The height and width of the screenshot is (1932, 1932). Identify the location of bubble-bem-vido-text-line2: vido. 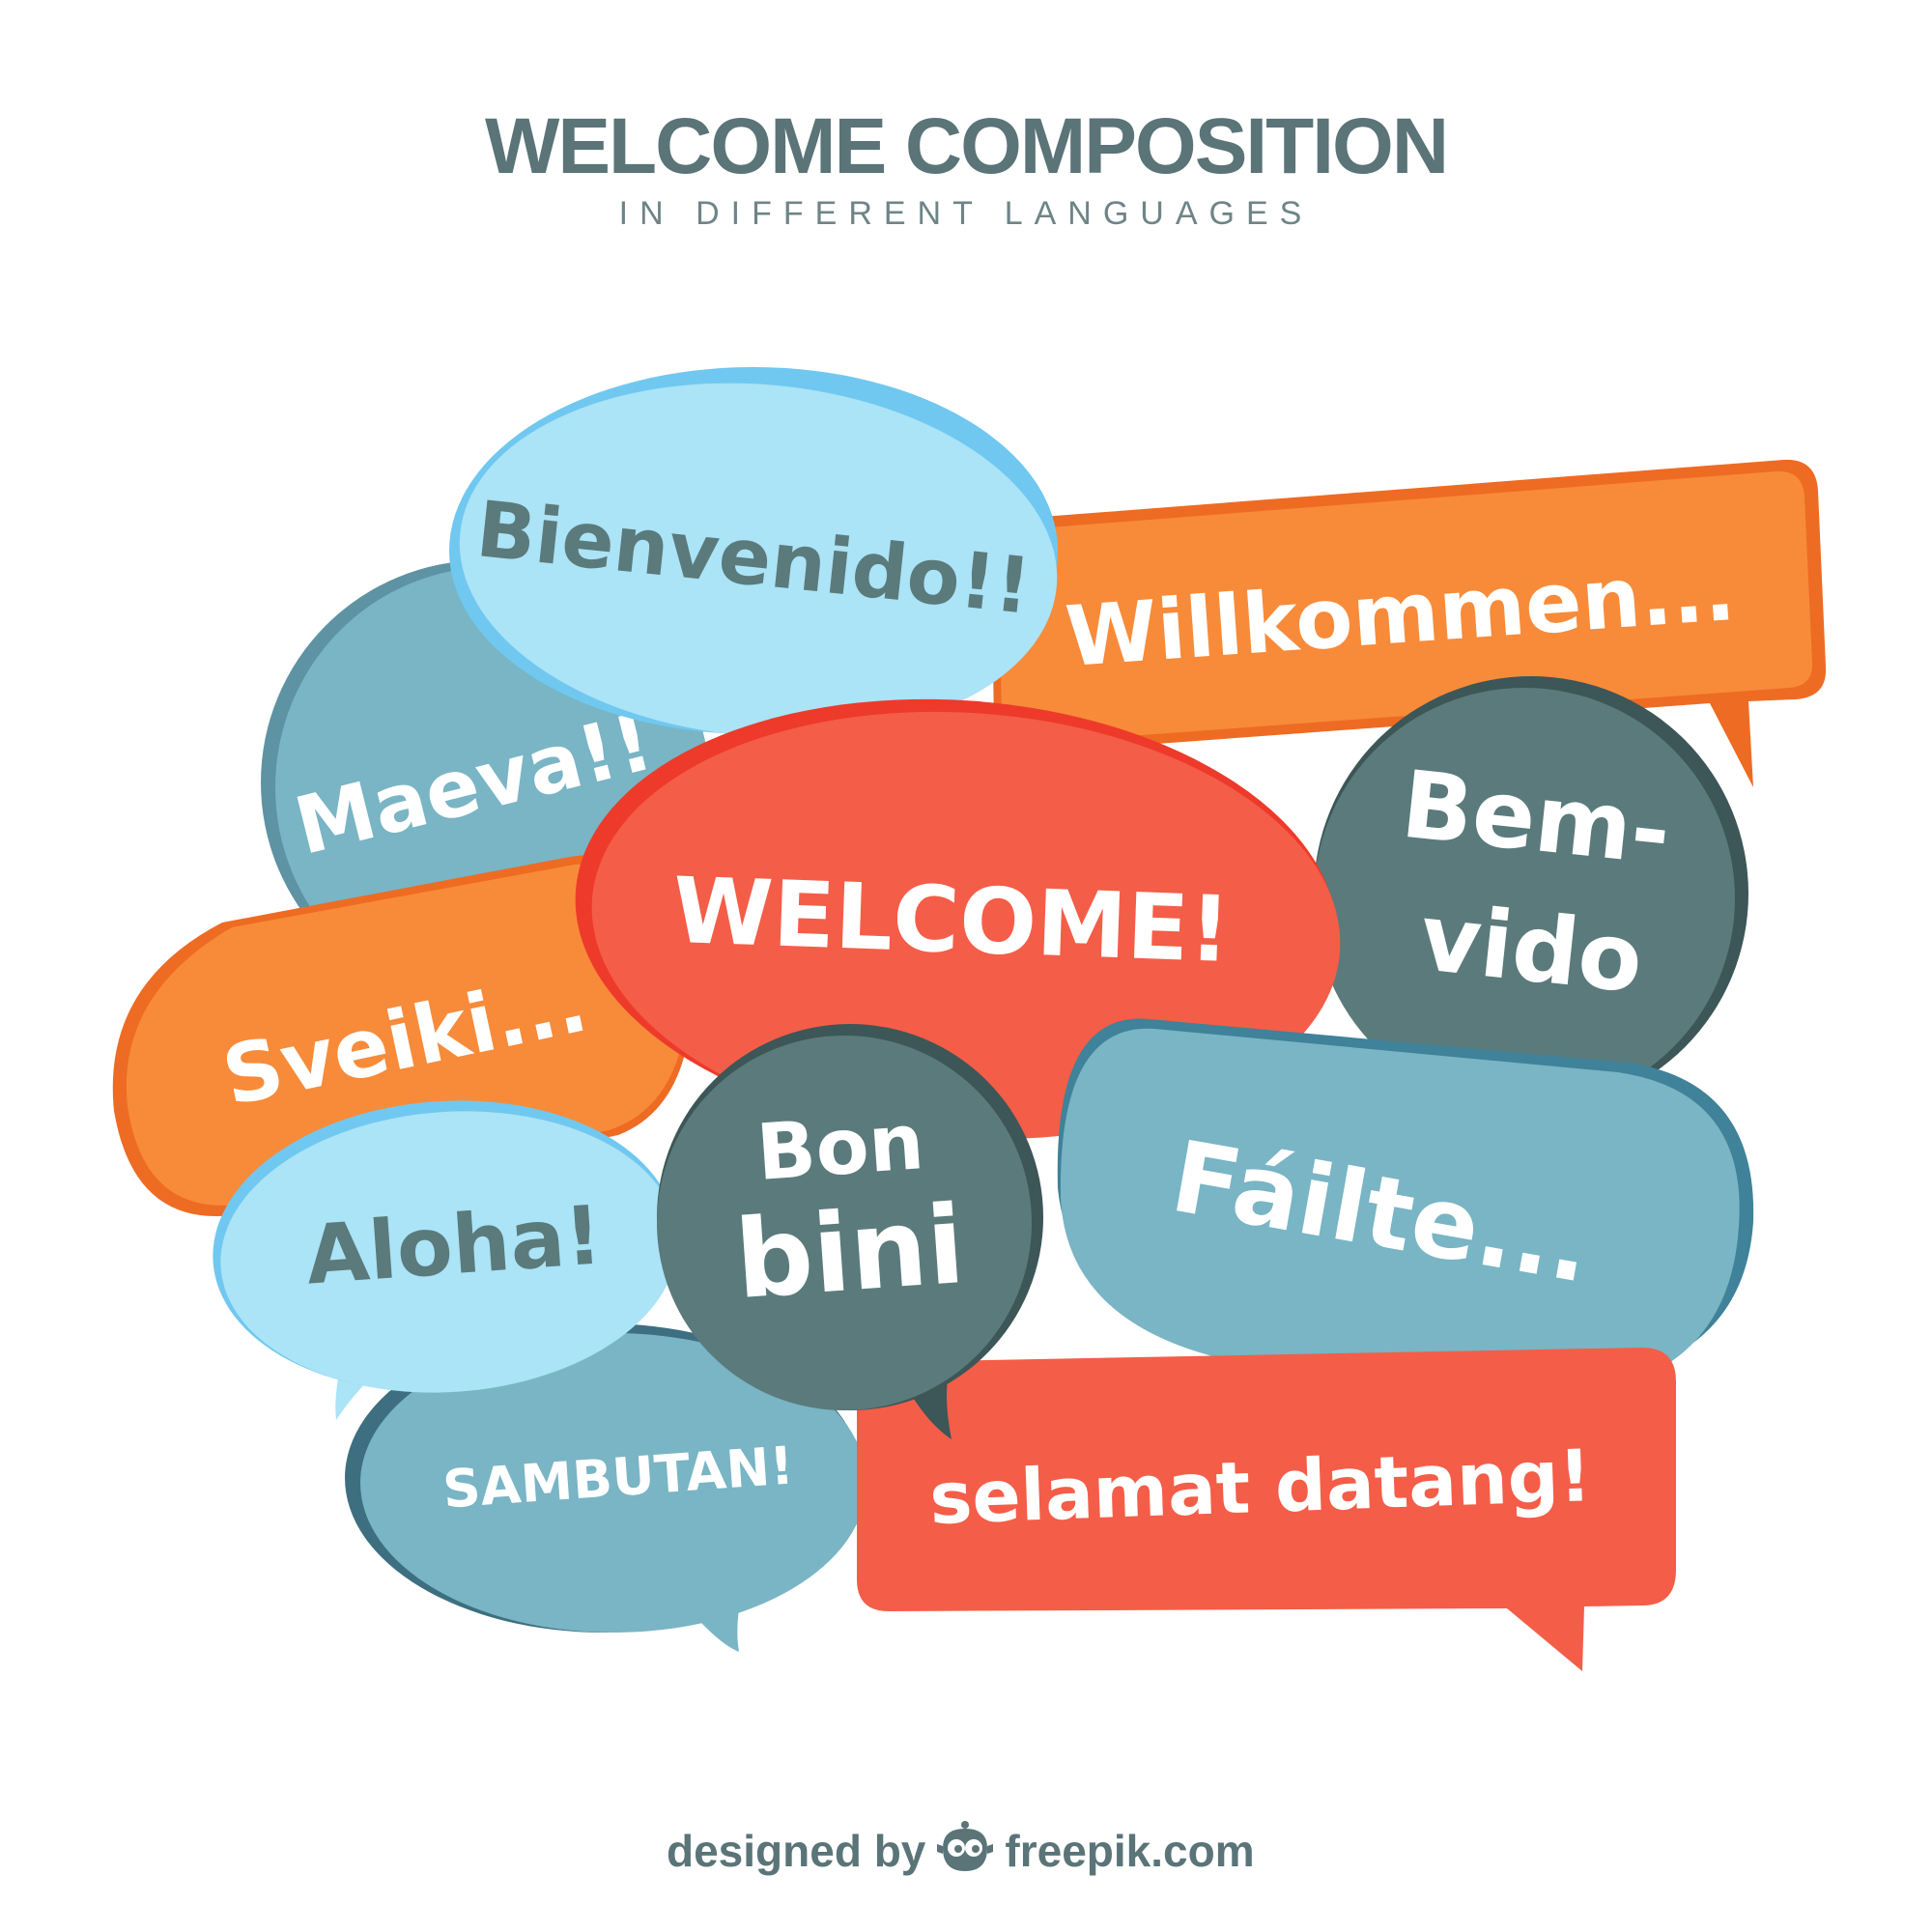
(1531, 948).